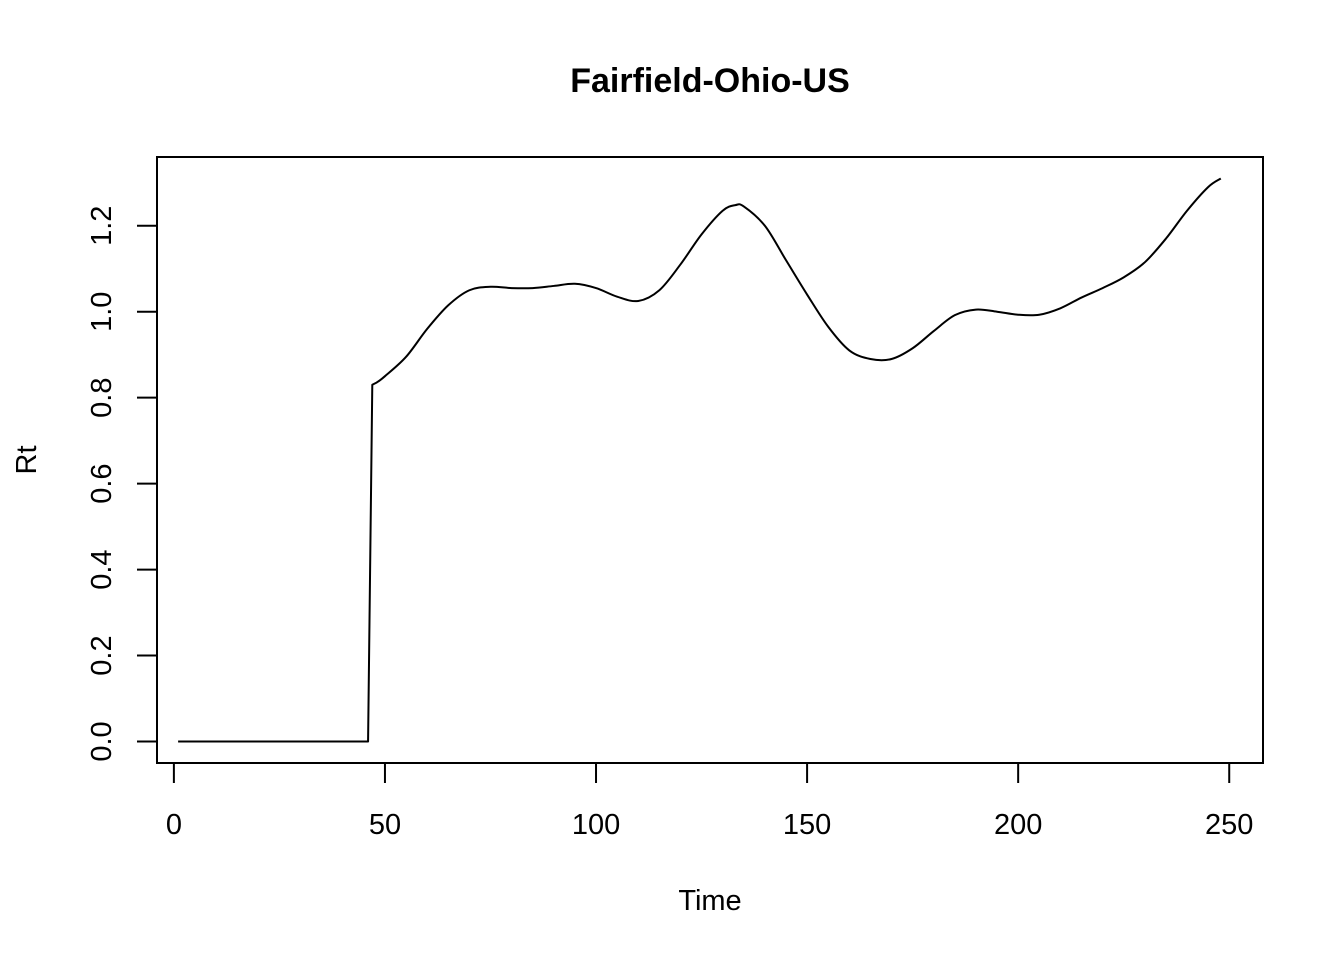 The height and width of the screenshot is (960, 1344). What do you see at coordinates (102, 655) in the screenshot?
I see `y-tick-label: 0.2` at bounding box center [102, 655].